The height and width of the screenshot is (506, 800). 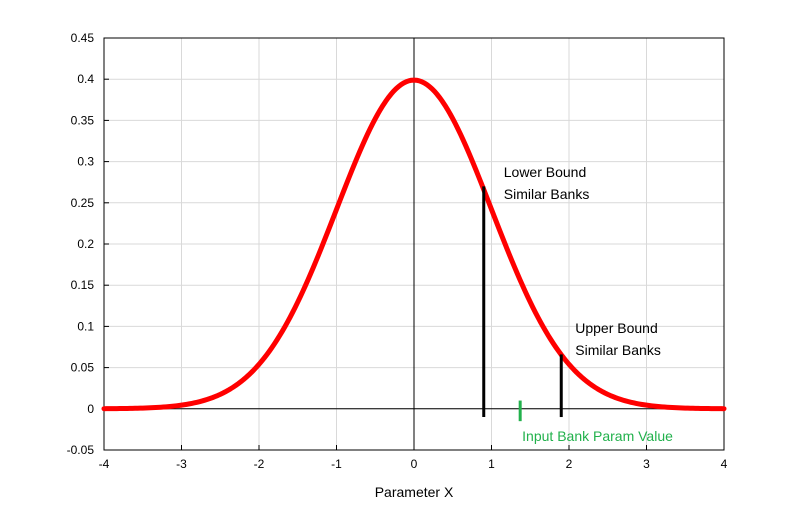 I want to click on y-tick-label: 0.15, so click(x=83, y=285).